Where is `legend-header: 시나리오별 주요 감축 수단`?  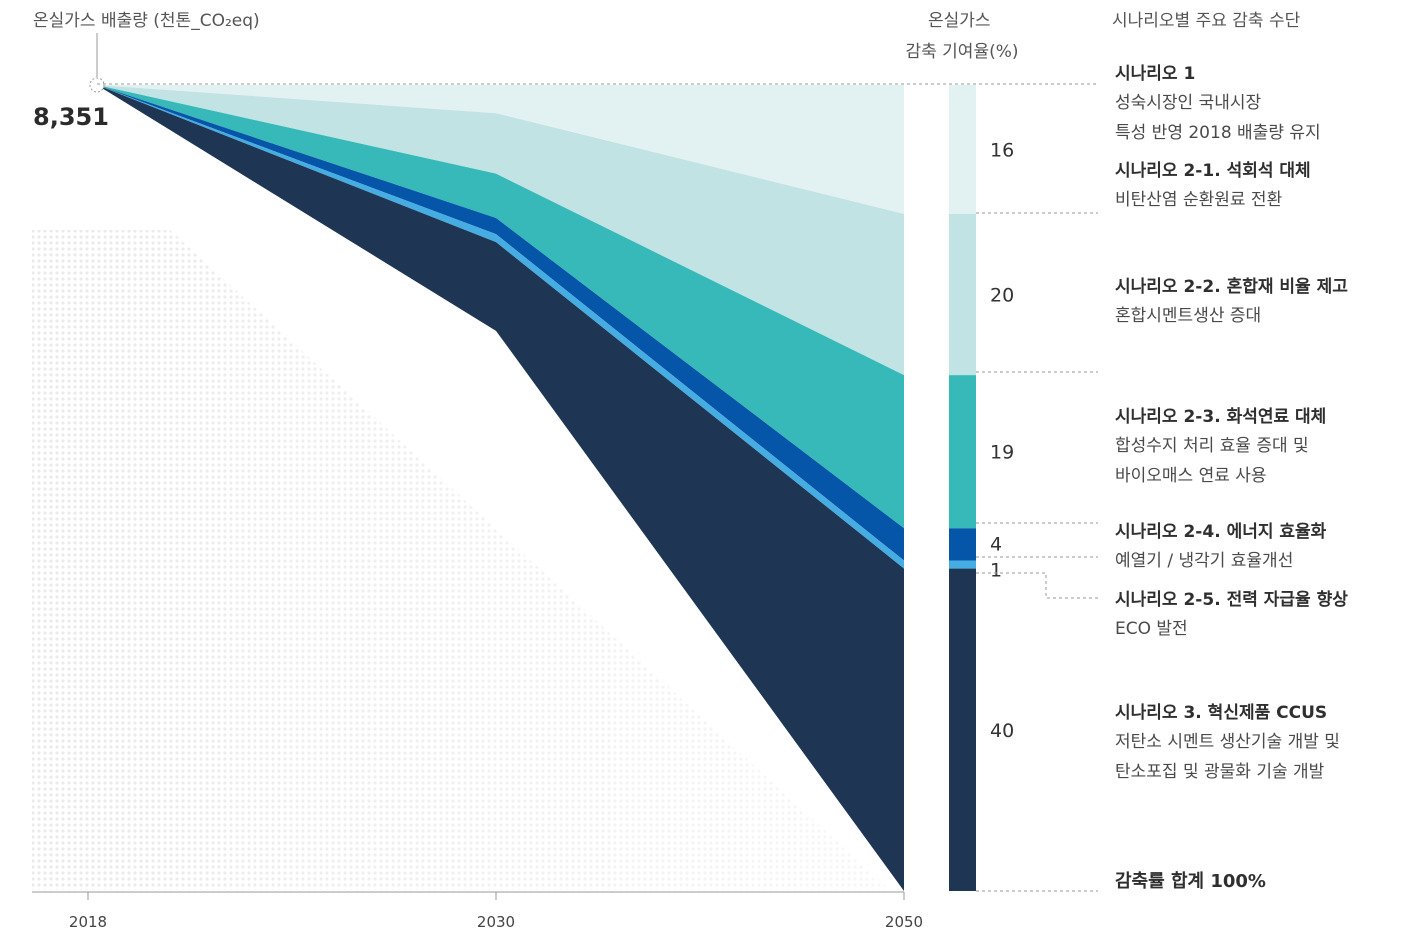
legend-header: 시나리오별 주요 감축 수단 is located at coordinates (1206, 21).